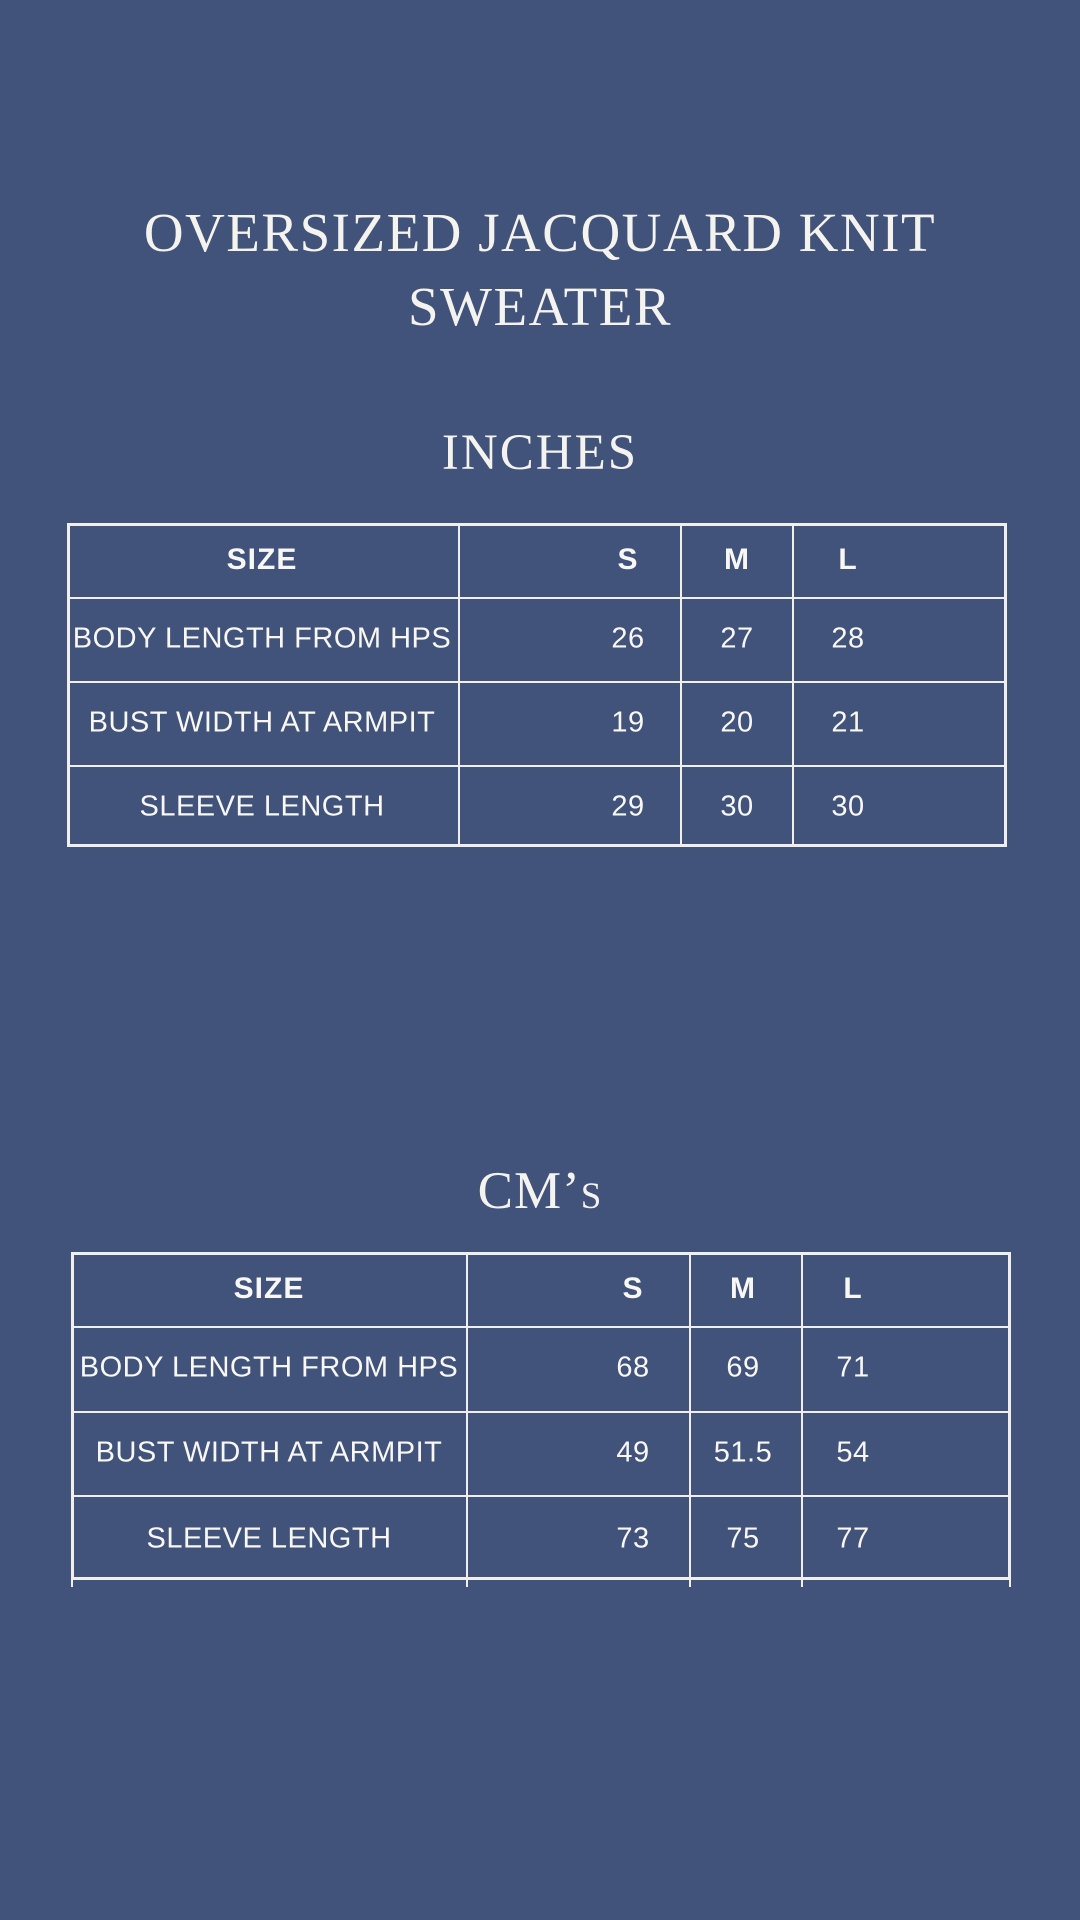 Image resolution: width=1080 pixels, height=1920 pixels. Describe the element at coordinates (540, 306) in the screenshot. I see `product-title-line-2: SWEATER` at that location.